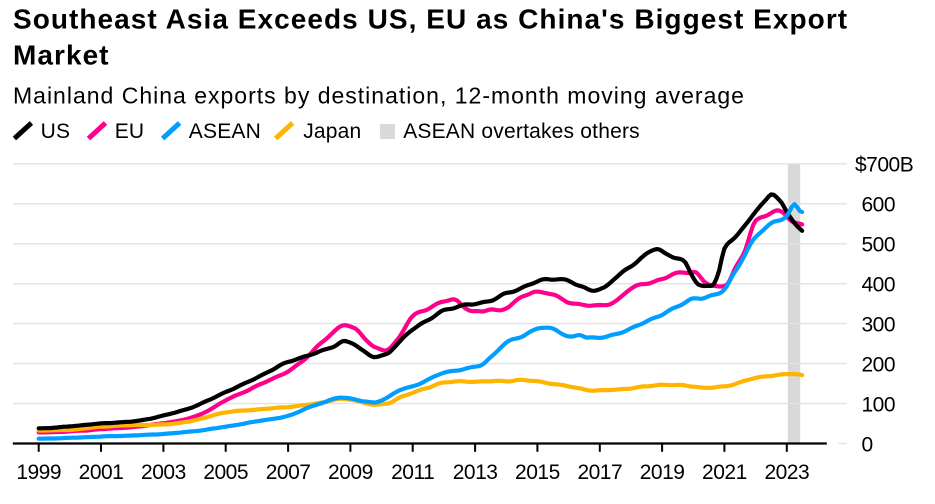 The width and height of the screenshot is (935, 504). What do you see at coordinates (879, 404) in the screenshot?
I see `svg-text: 100` at bounding box center [879, 404].